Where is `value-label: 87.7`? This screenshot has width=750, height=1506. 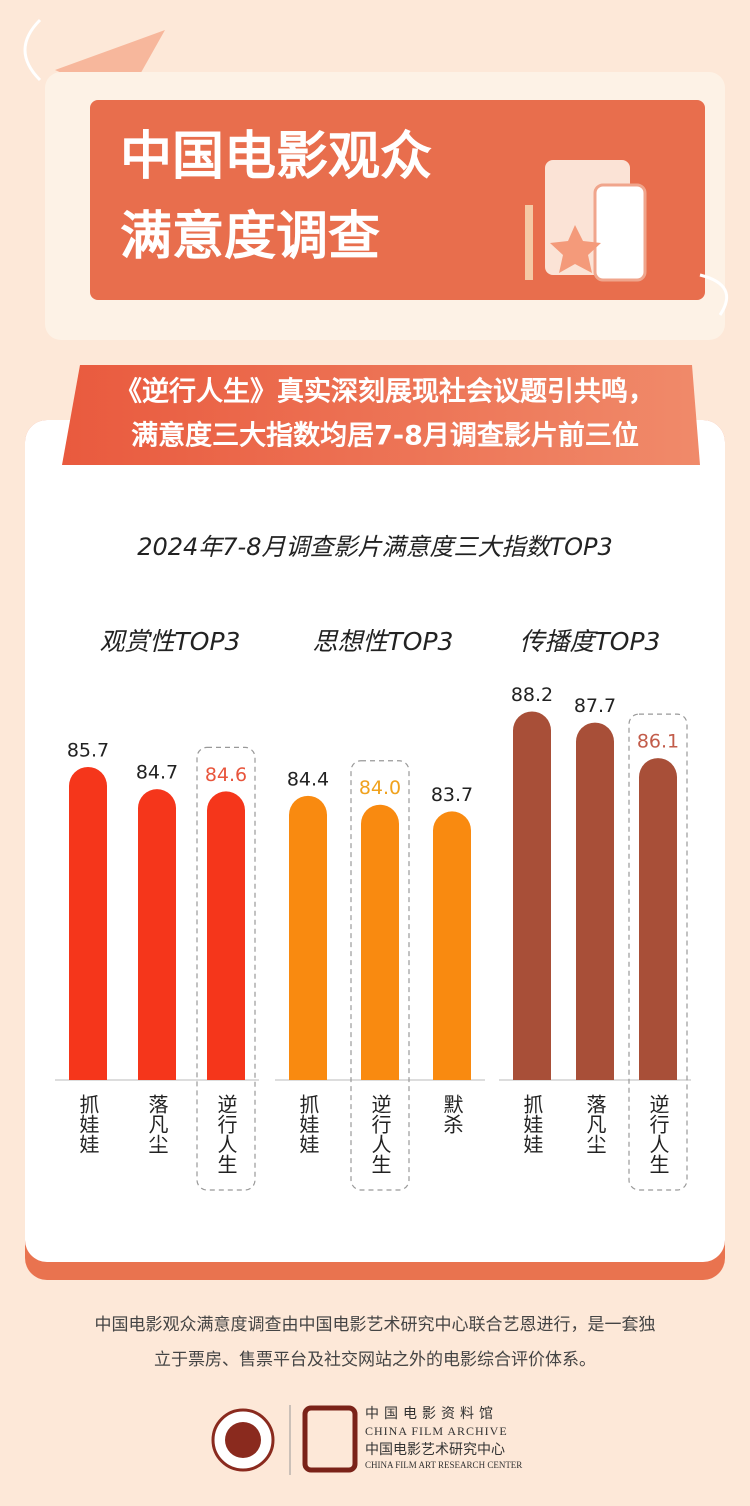 value-label: 87.7 is located at coordinates (595, 706).